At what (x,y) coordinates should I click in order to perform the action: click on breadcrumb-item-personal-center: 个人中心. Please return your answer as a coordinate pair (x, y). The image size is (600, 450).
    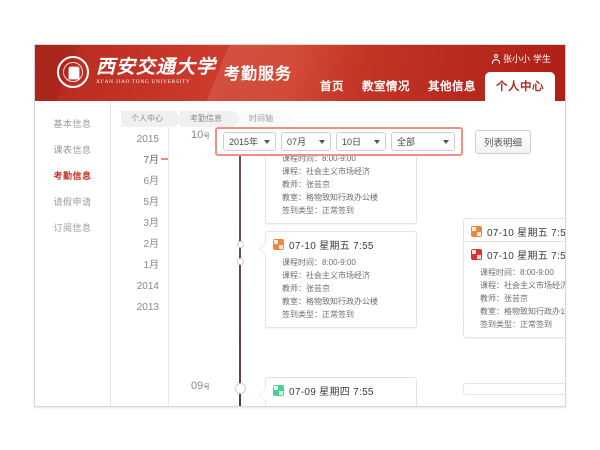
    Looking at the image, I should click on (152, 119).